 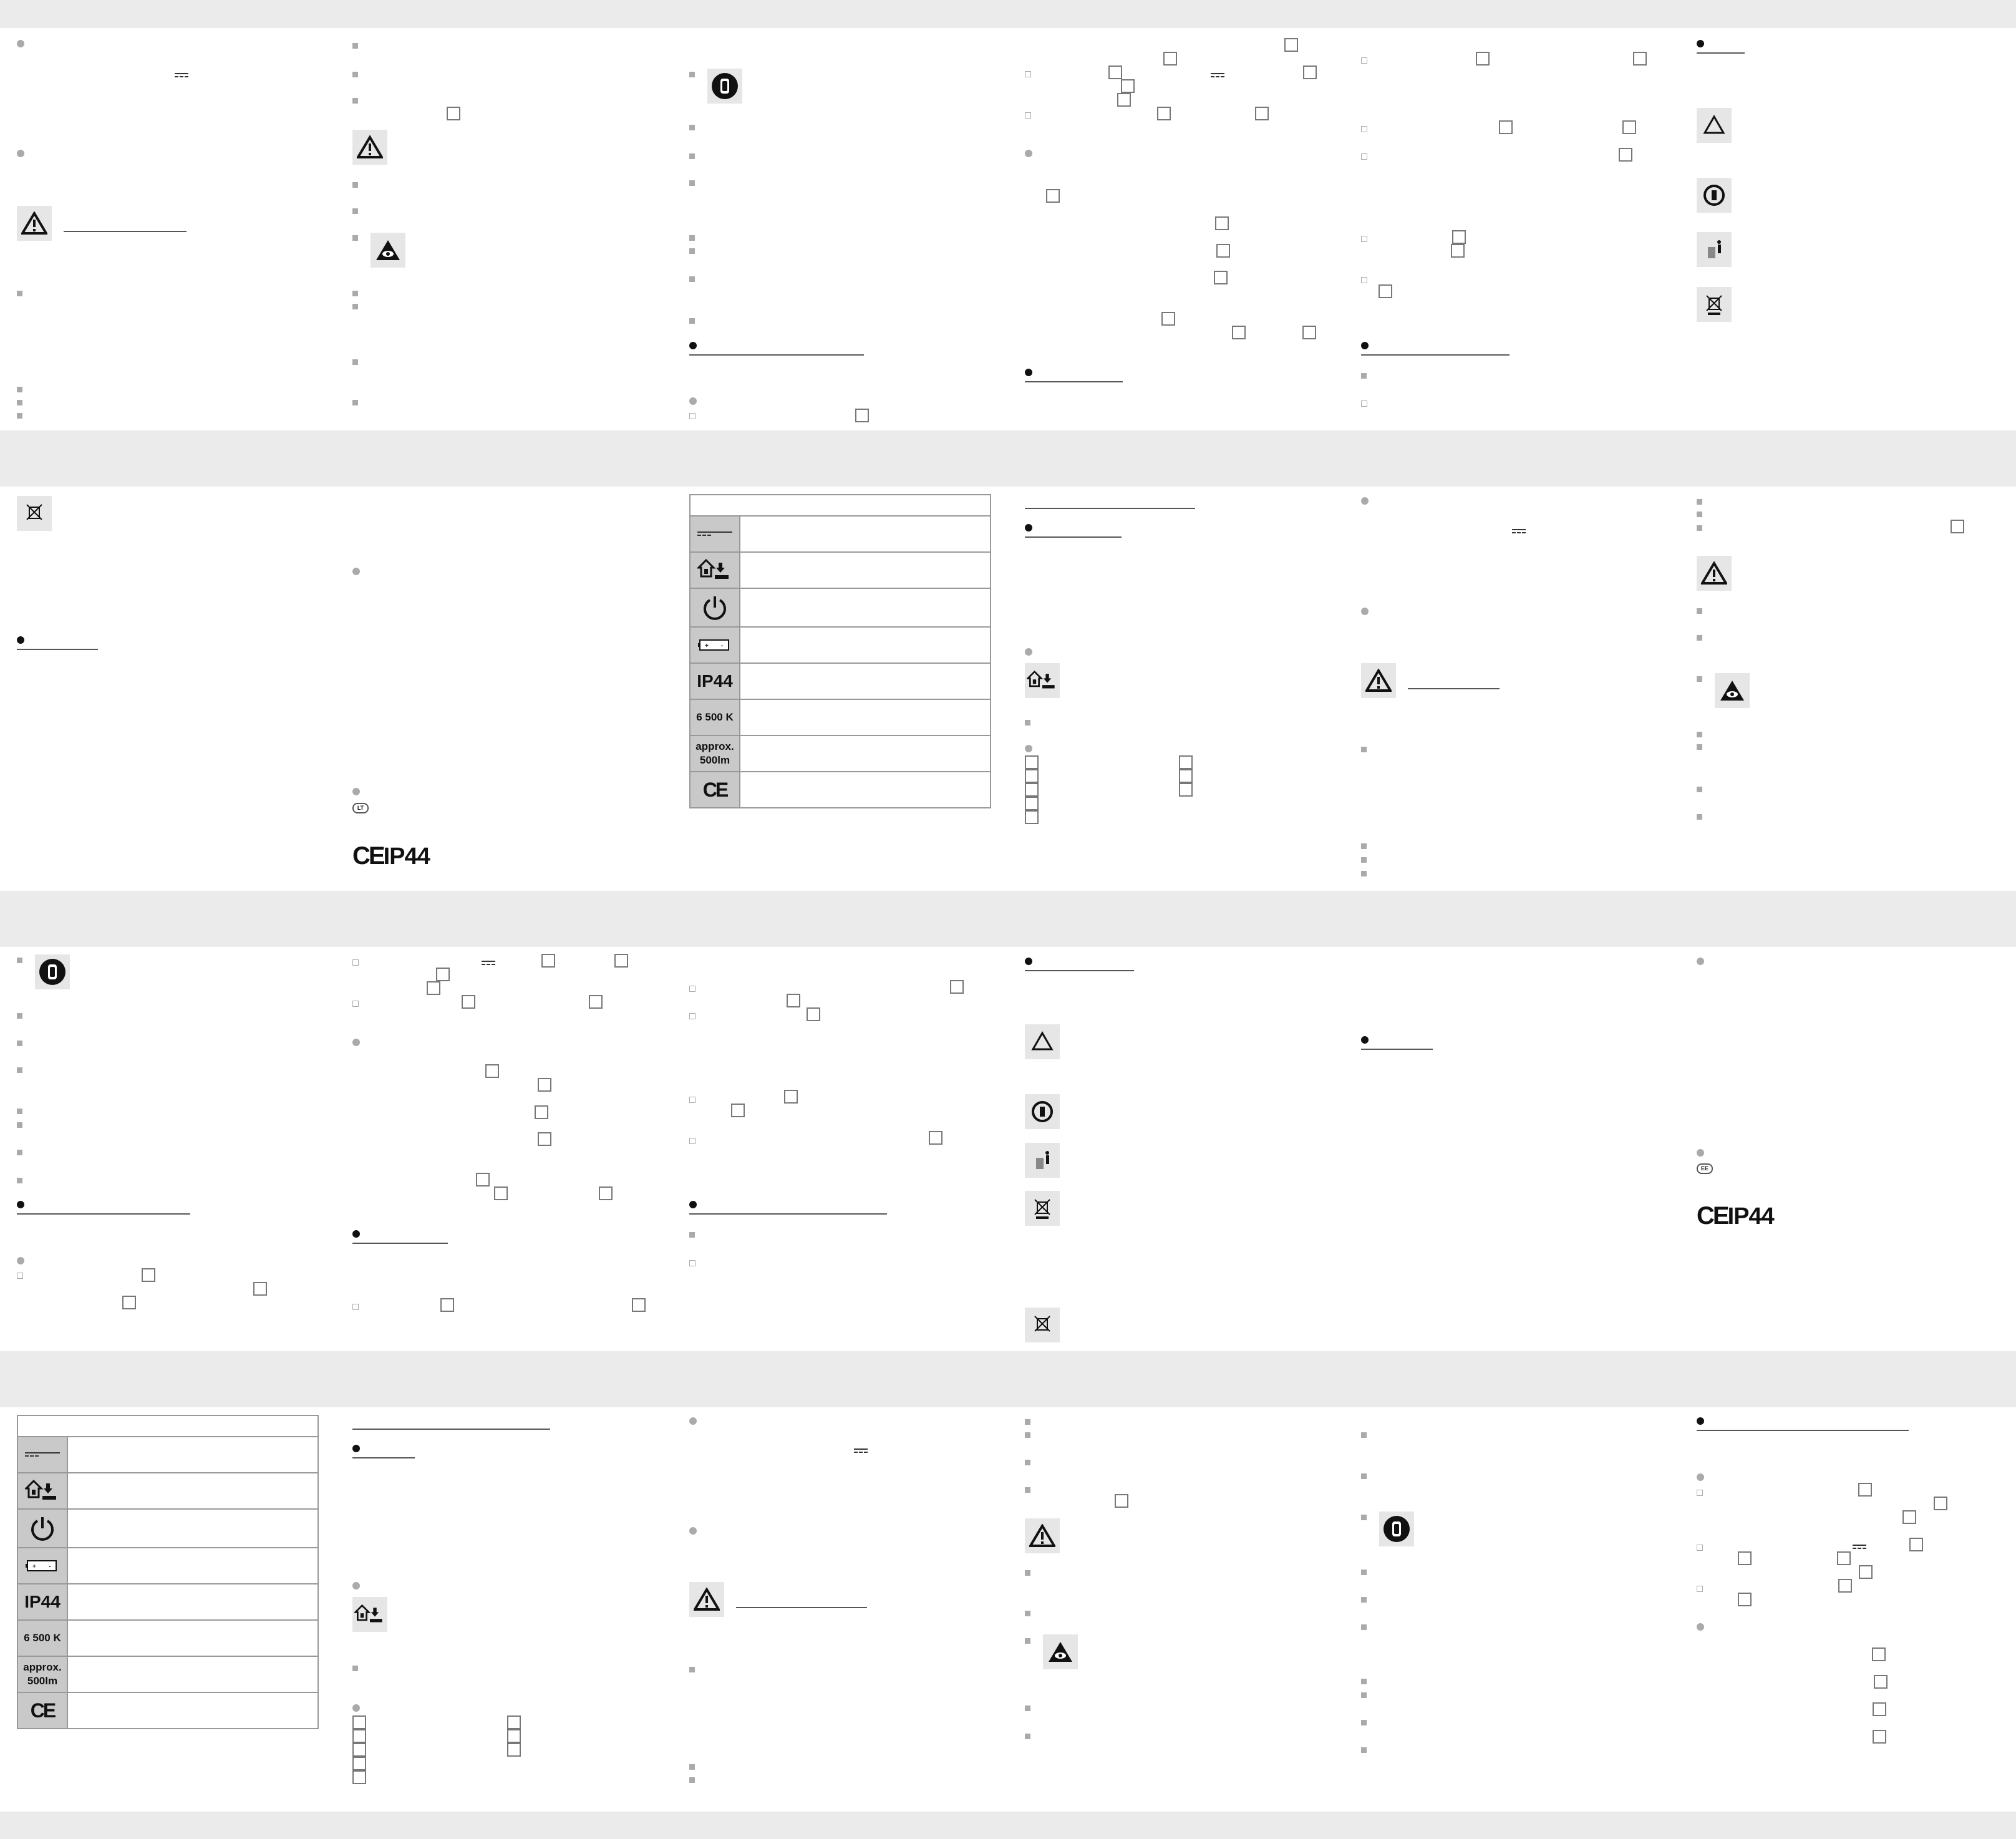 I want to click on spec-row-ce: CE, so click(x=840, y=789).